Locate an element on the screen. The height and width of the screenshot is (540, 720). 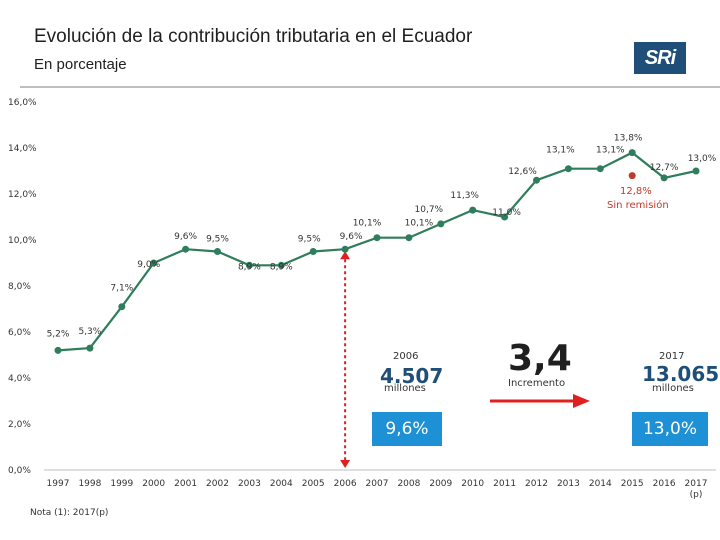
y-tick-label: 2,0% is located at coordinates (19, 425).